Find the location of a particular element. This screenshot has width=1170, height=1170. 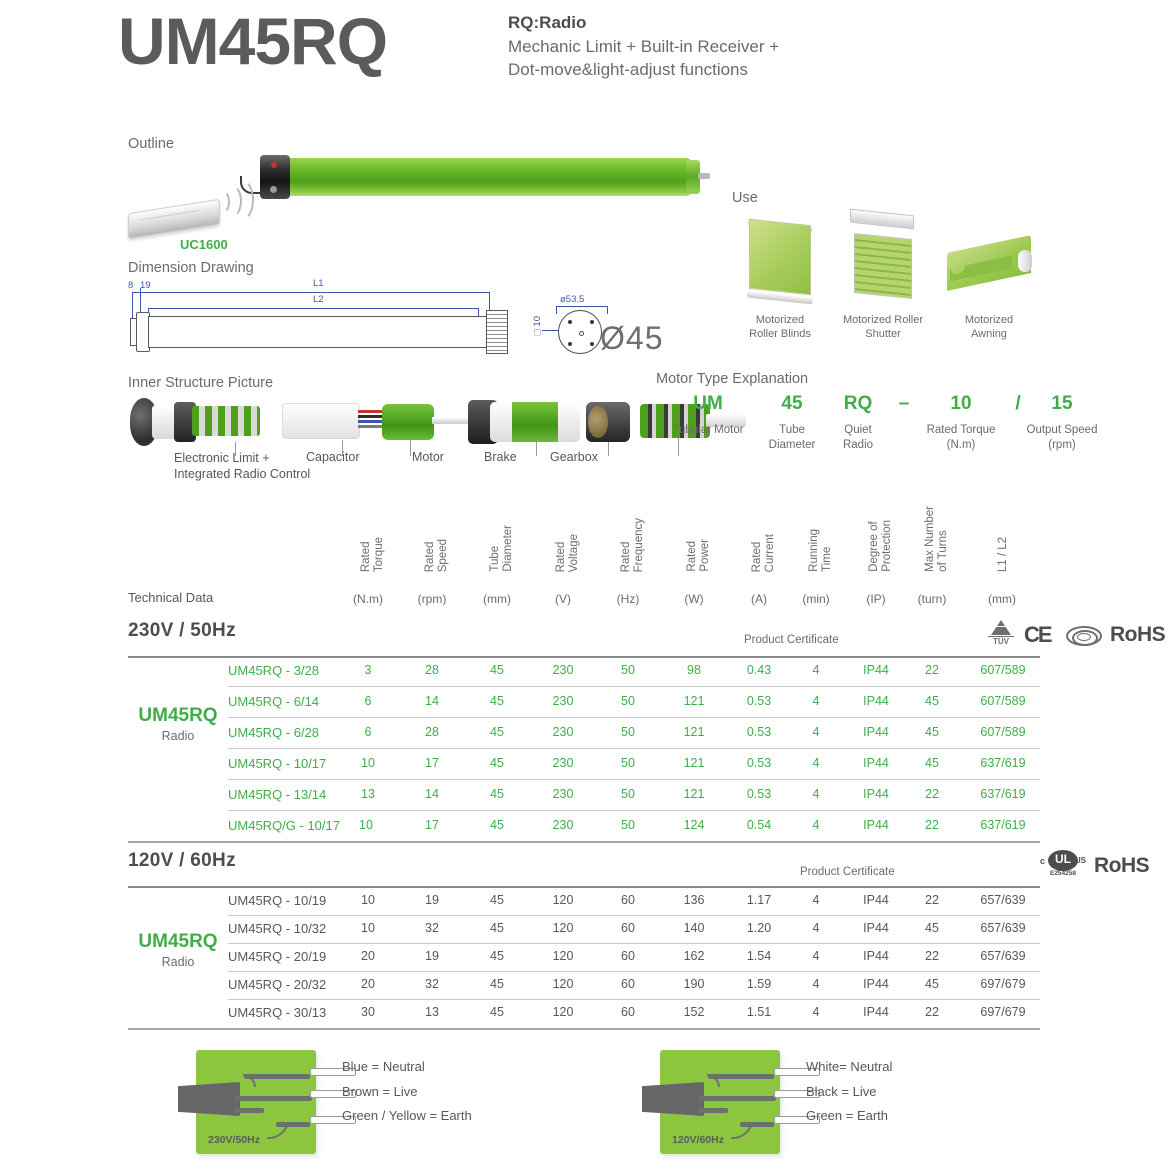

use-item-roller-blinds: Motorized Roller Blinds is located at coordinates (780, 279).